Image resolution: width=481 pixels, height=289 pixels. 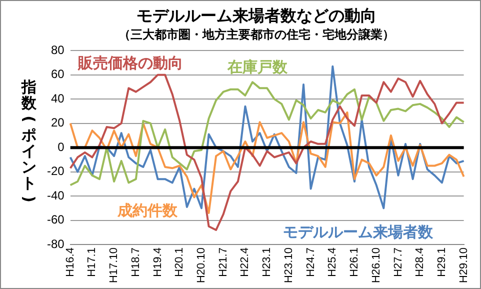 I want to click on x-tick-label: H20.1, so click(x=180, y=262).